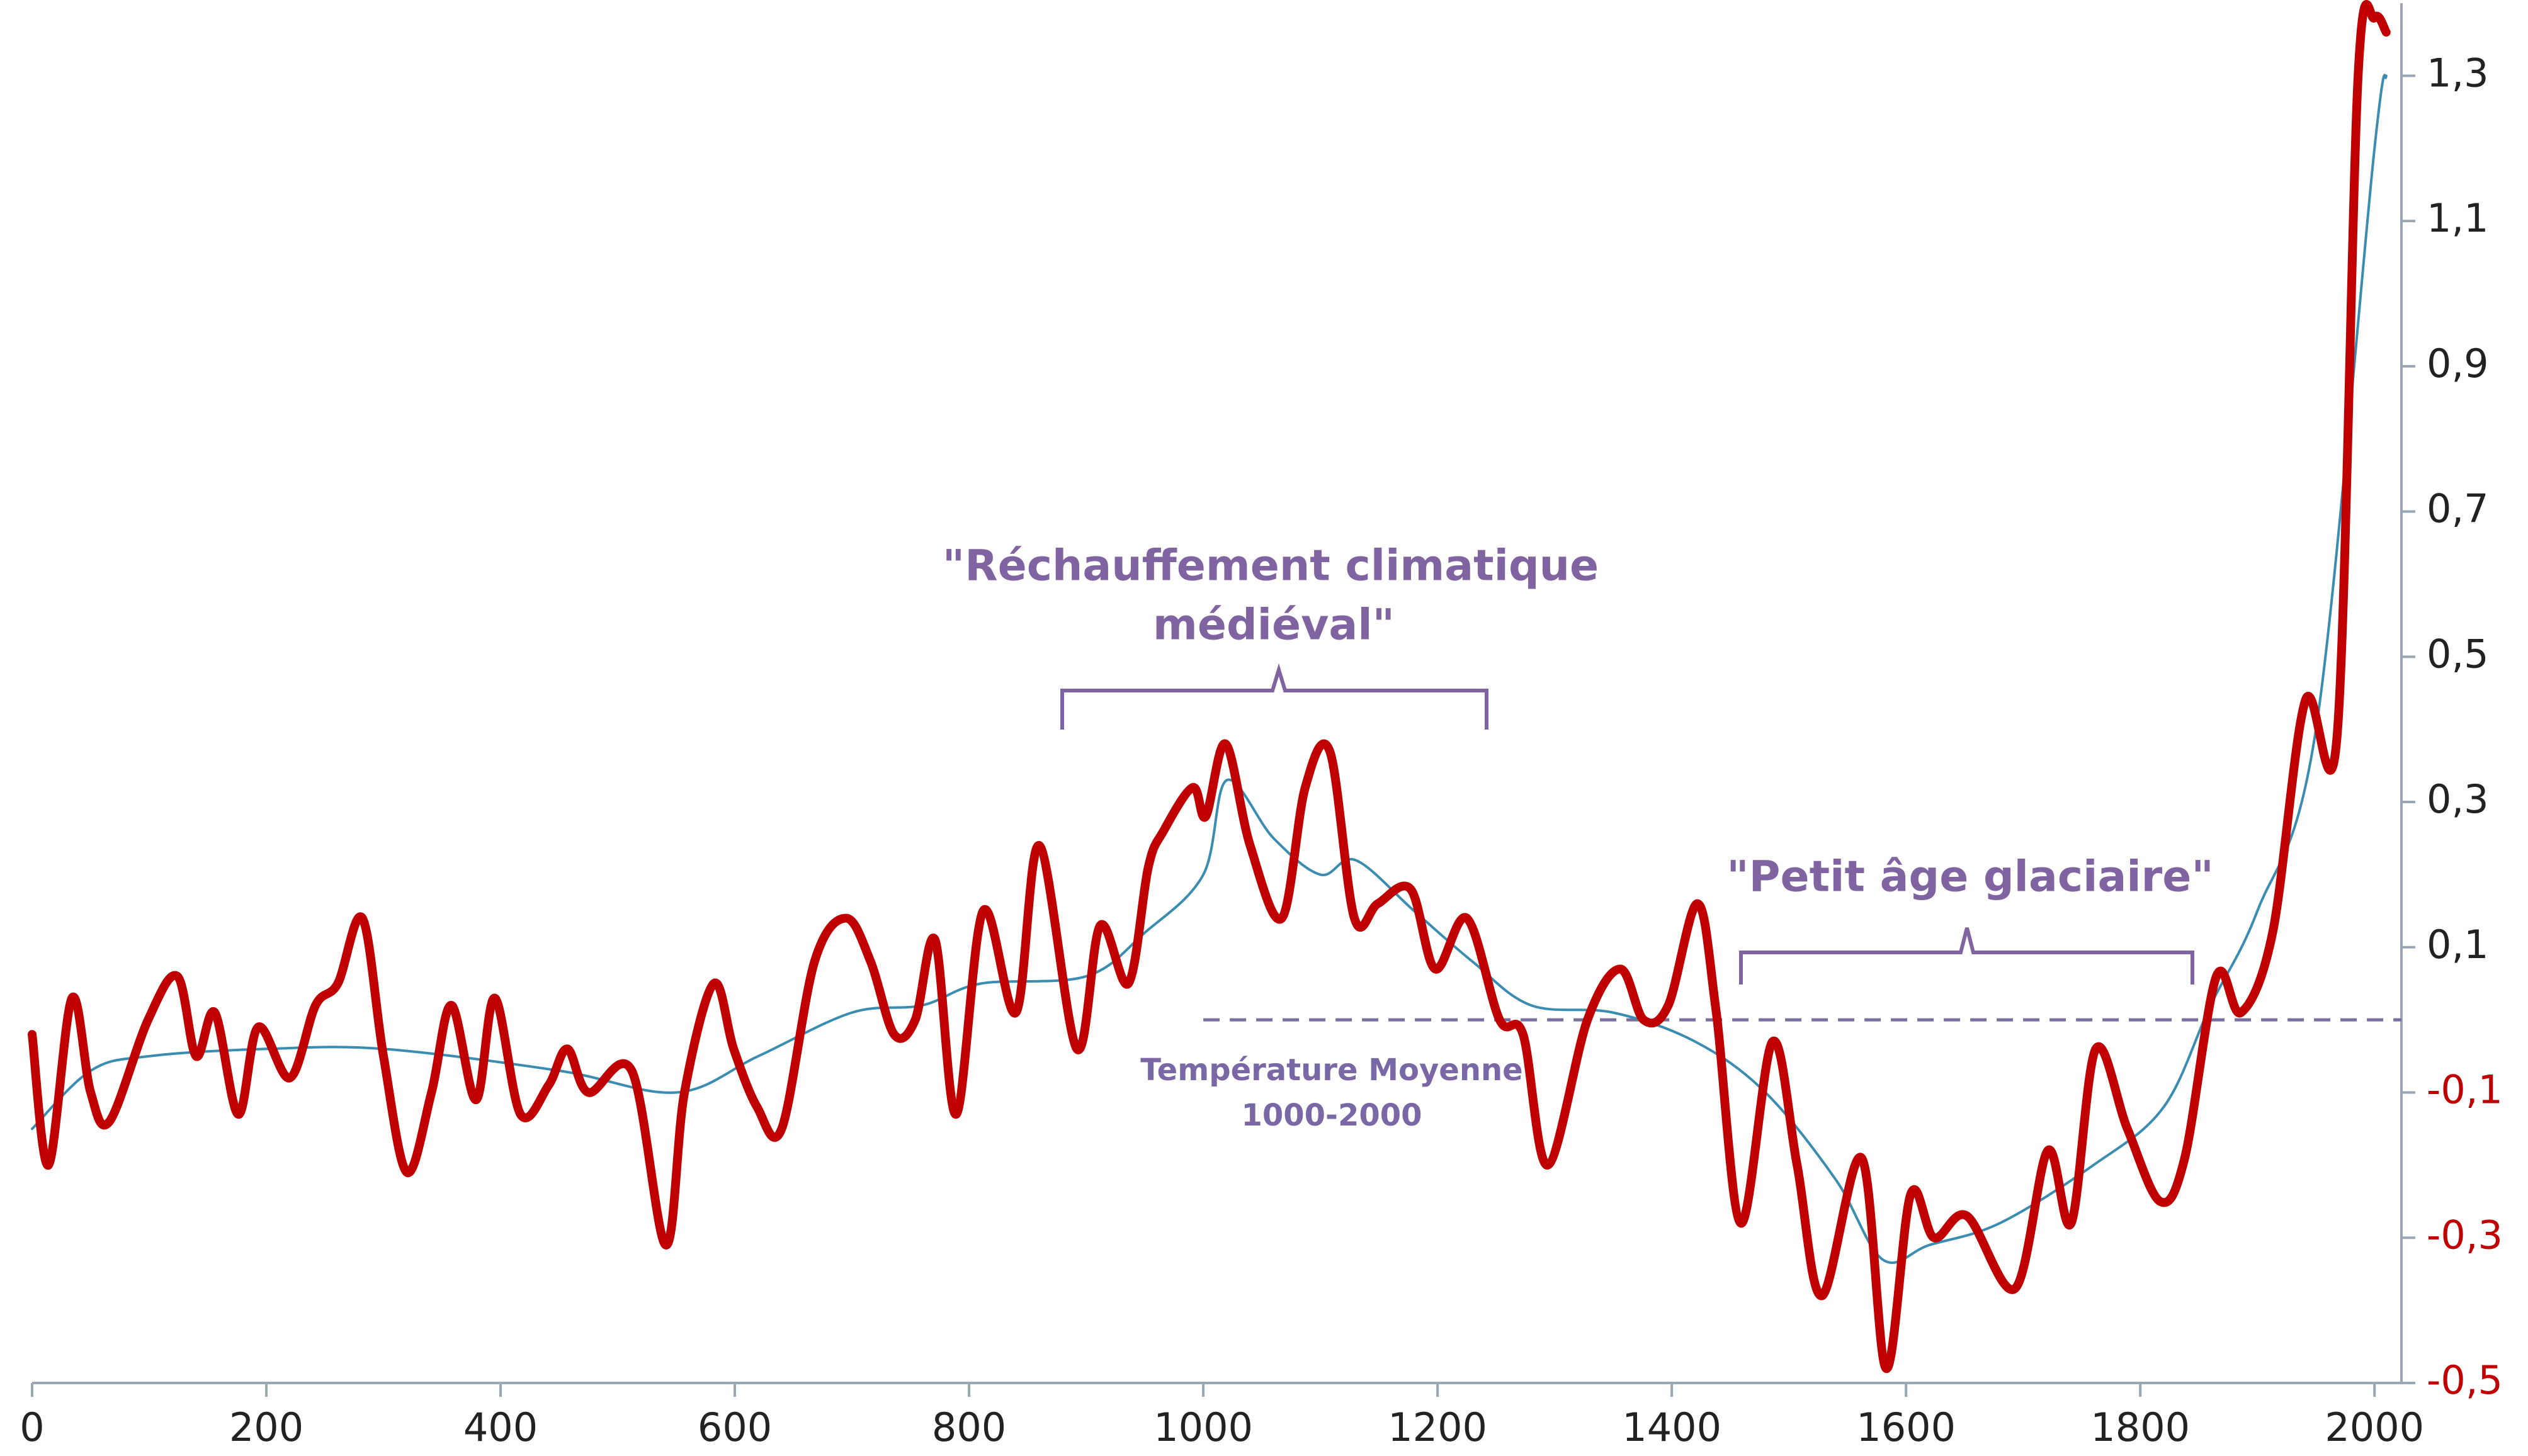 The height and width of the screenshot is (1456, 2528). Describe the element at coordinates (2458, 73) in the screenshot. I see `y-tick-label: 1,3` at that location.